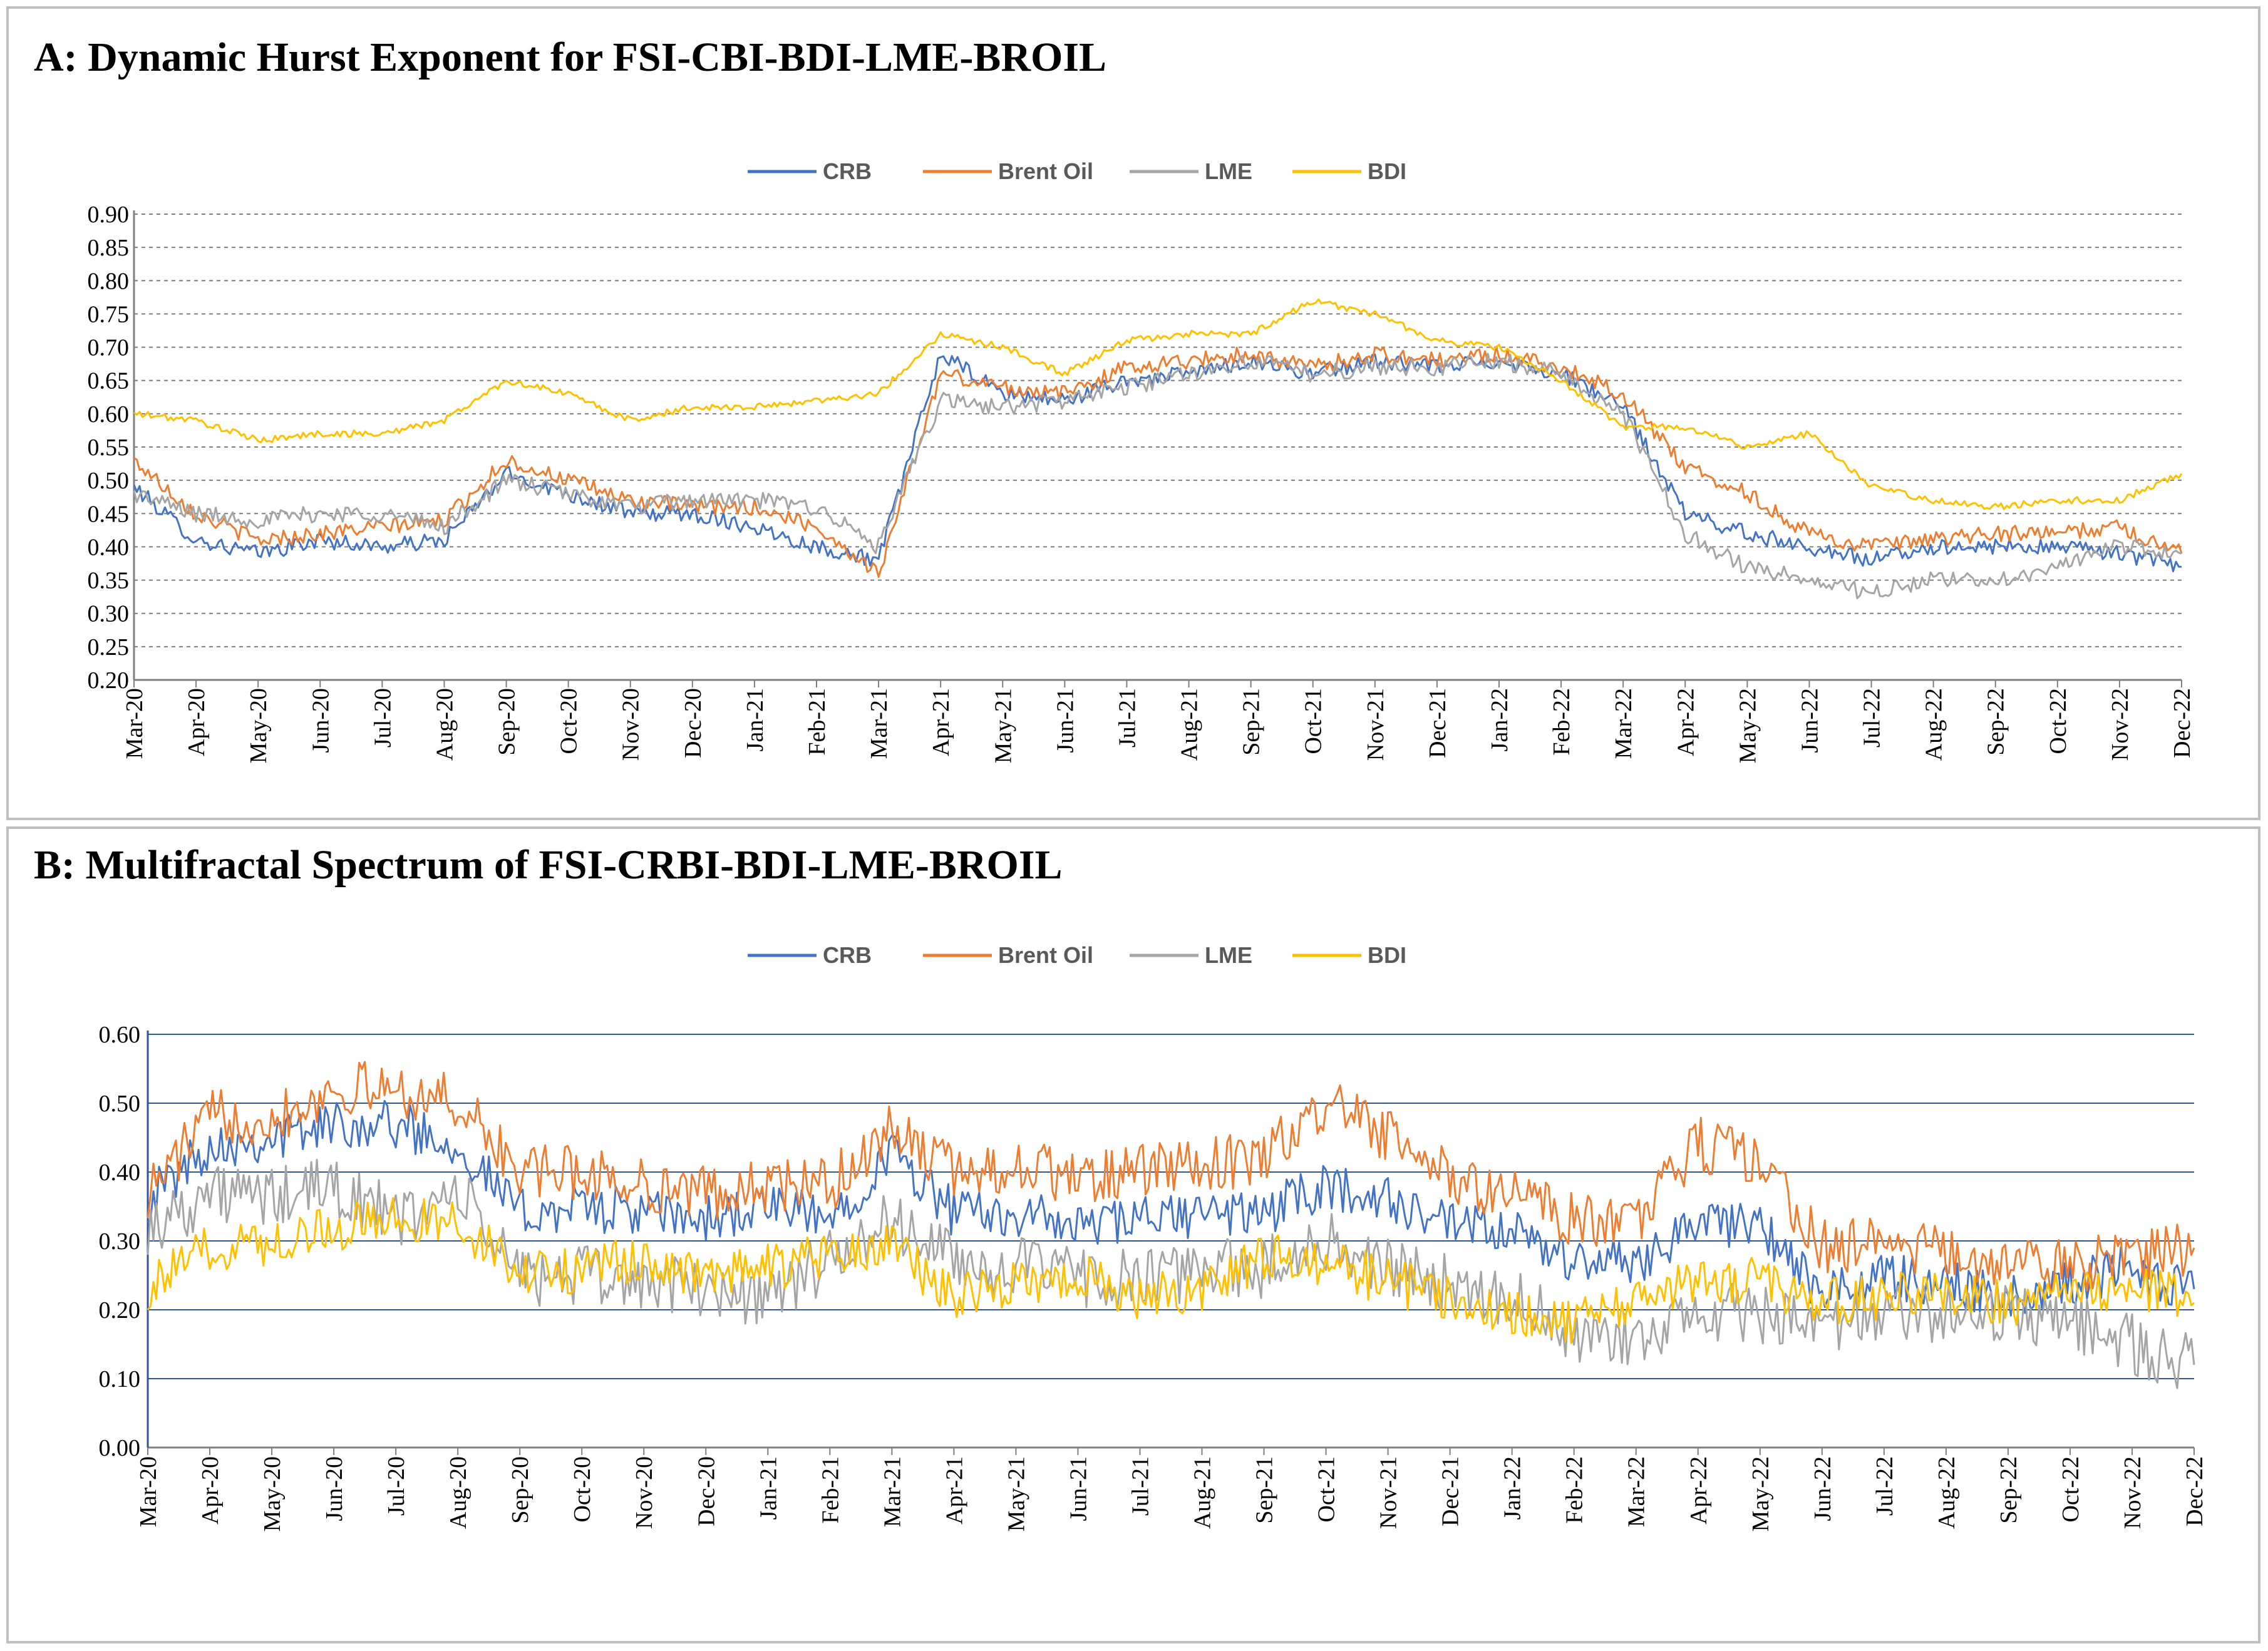  Describe the element at coordinates (109, 581) in the screenshot. I see `y-tick-label: 0.35` at that location.